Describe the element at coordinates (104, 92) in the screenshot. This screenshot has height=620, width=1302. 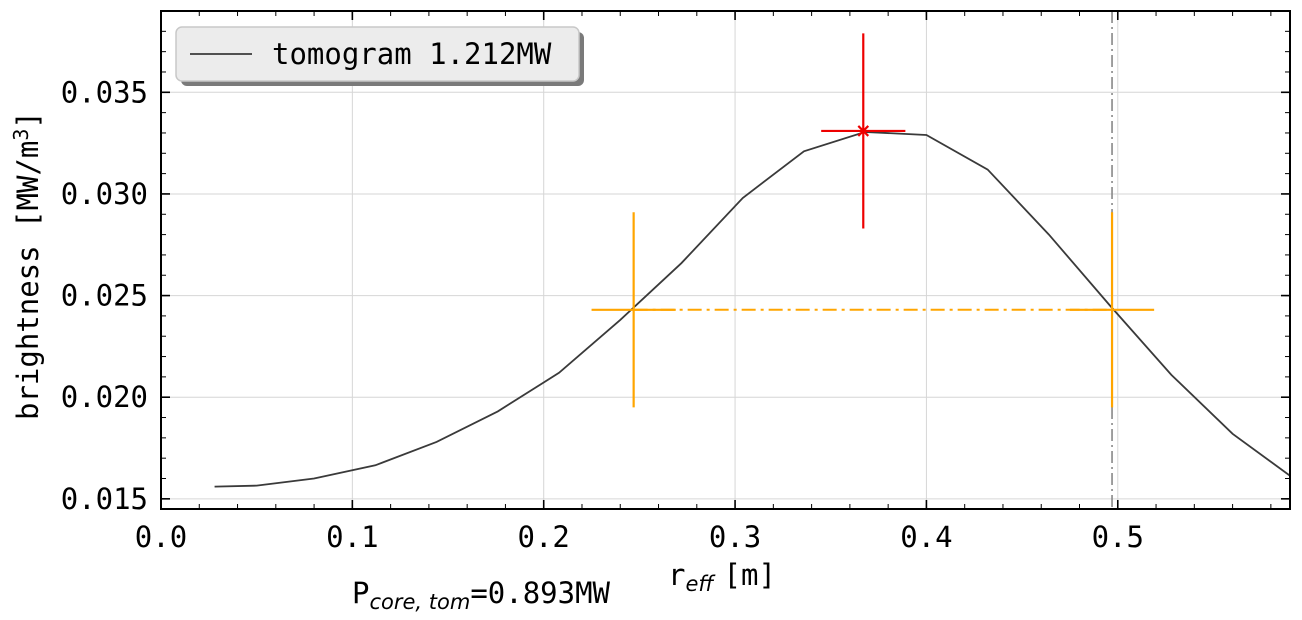
I see `y-tick-label: 0.035` at that location.